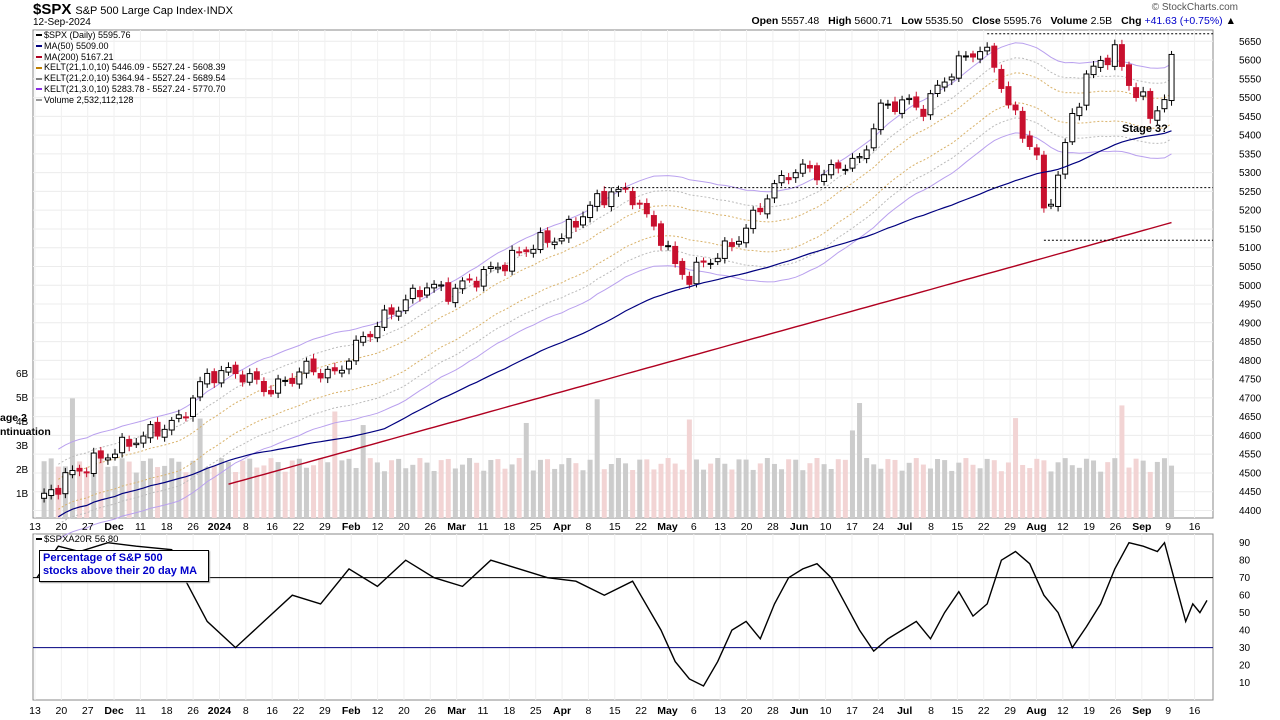 Image resolution: width=1280 pixels, height=720 pixels. Describe the element at coordinates (167, 711) in the screenshot. I see `x-tick-label: 18` at that location.